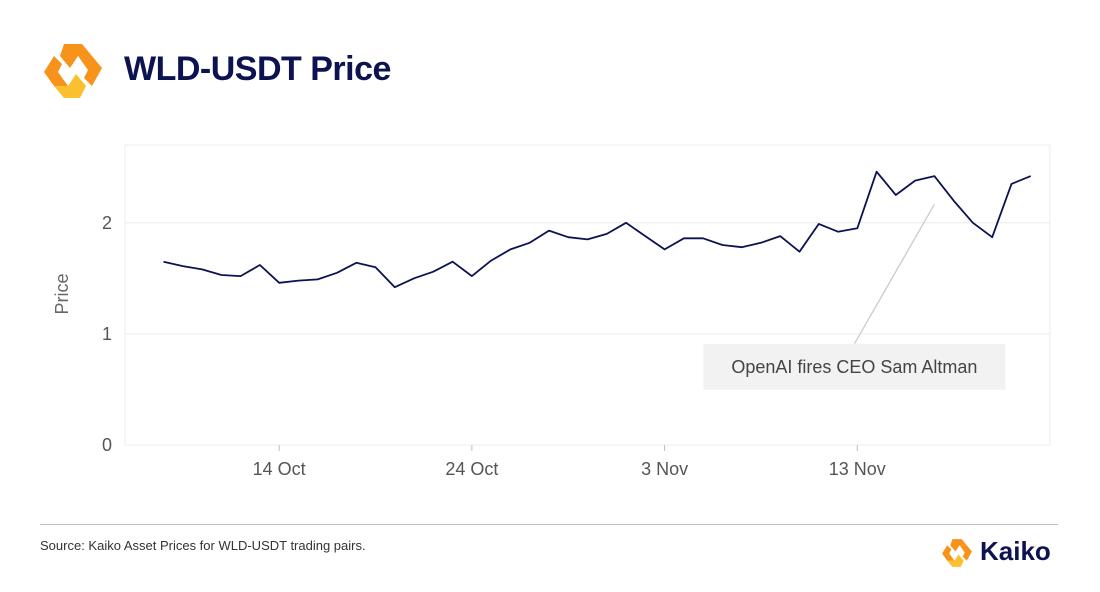  Describe the element at coordinates (471, 469) in the screenshot. I see `x-tick-label: 24 Oct` at that location.